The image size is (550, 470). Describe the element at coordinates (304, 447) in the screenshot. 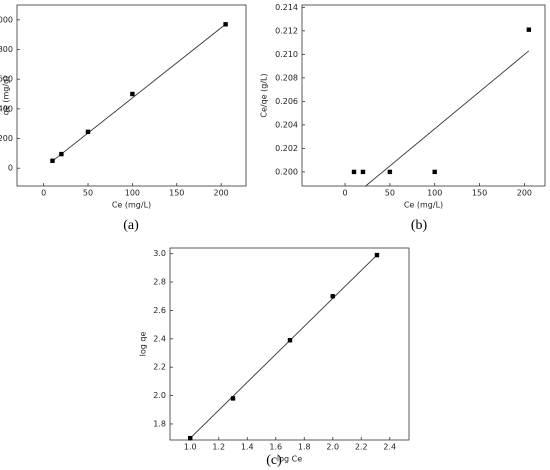

I see `x-tick-label: 1.8` at that location.